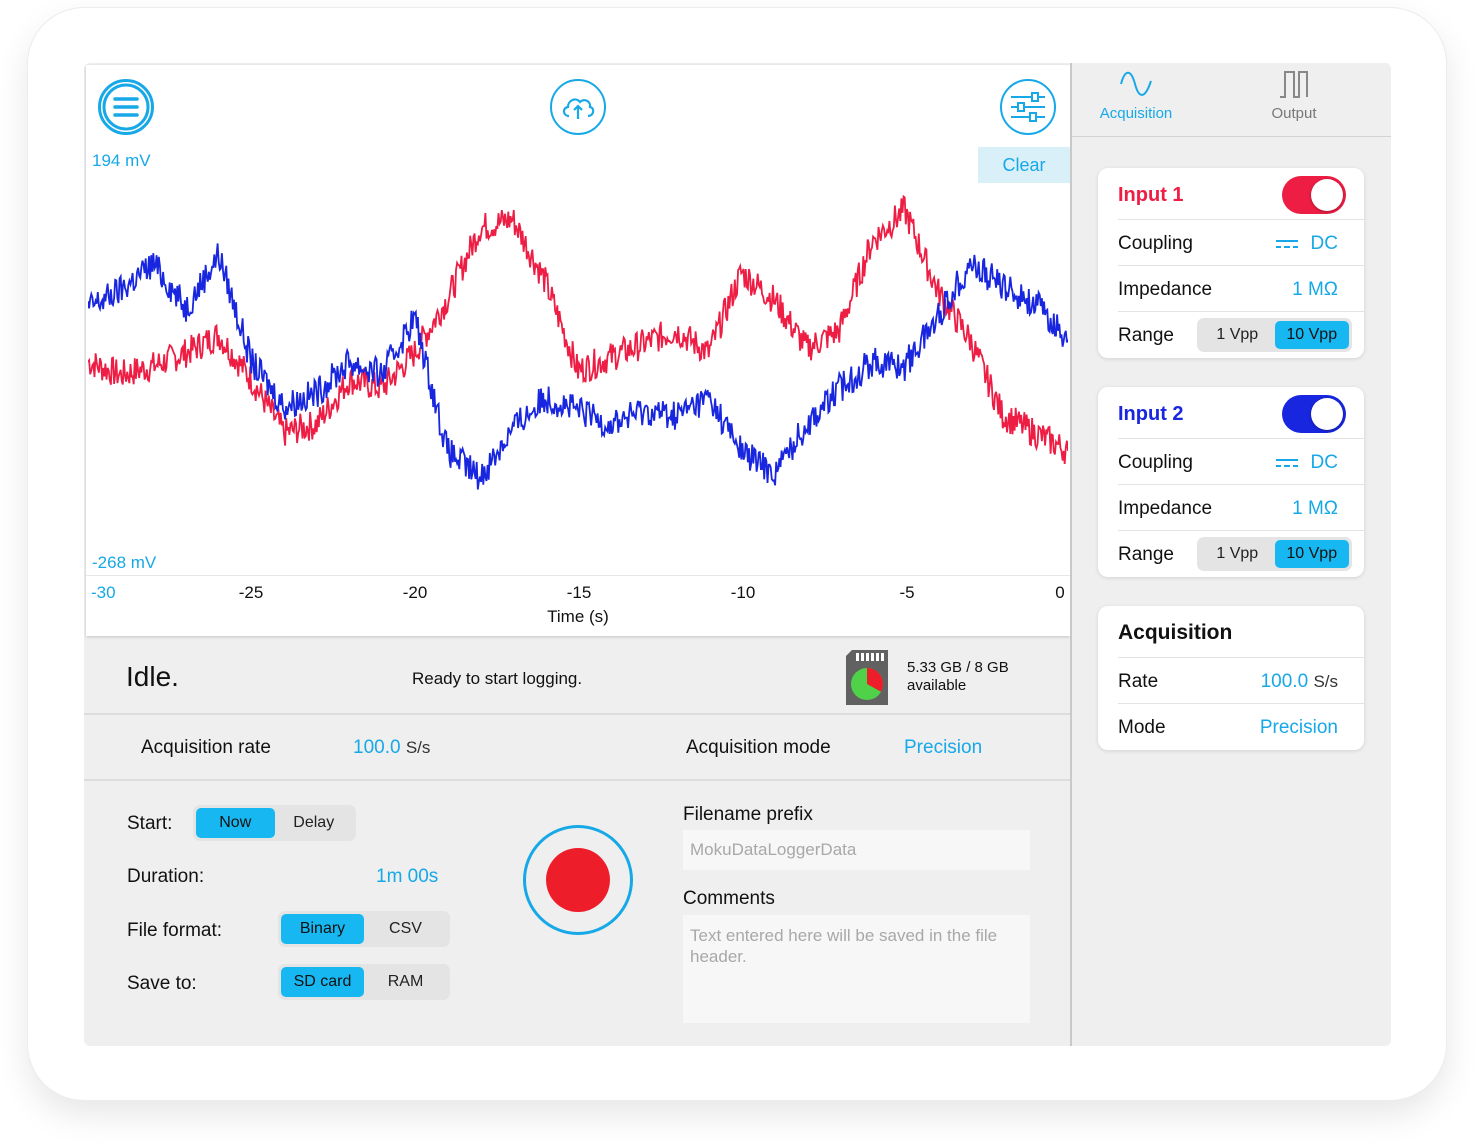 This screenshot has height=1147, width=1476. I want to click on menu-icon, so click(126, 107).